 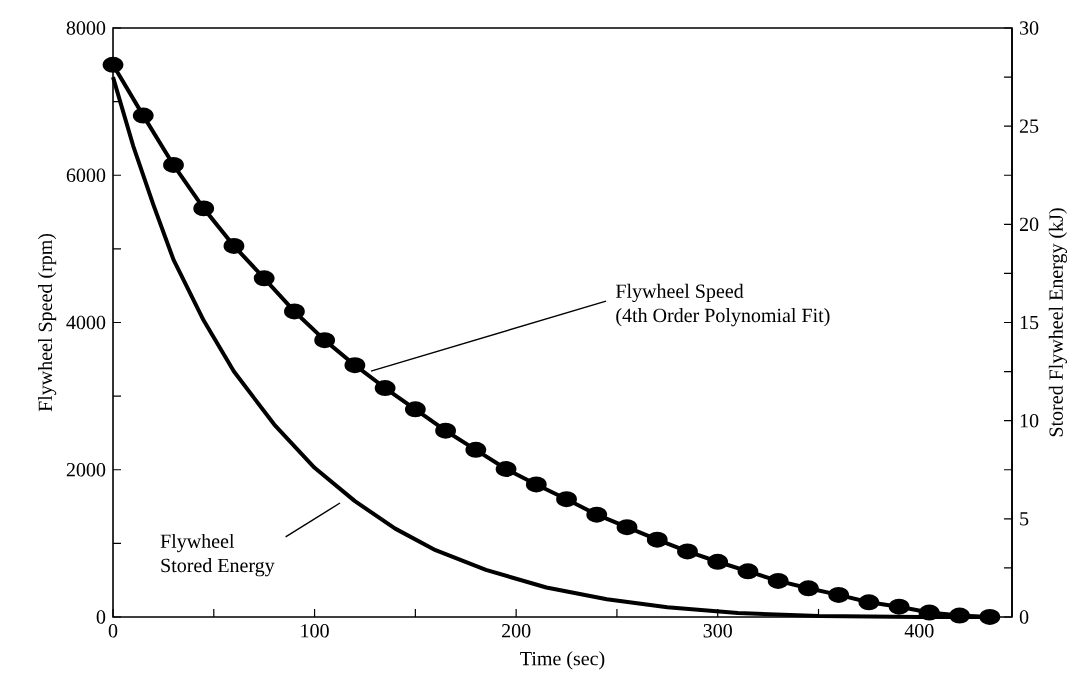 What do you see at coordinates (1024, 617) in the screenshot?
I see `y2-tick-label: 0` at bounding box center [1024, 617].